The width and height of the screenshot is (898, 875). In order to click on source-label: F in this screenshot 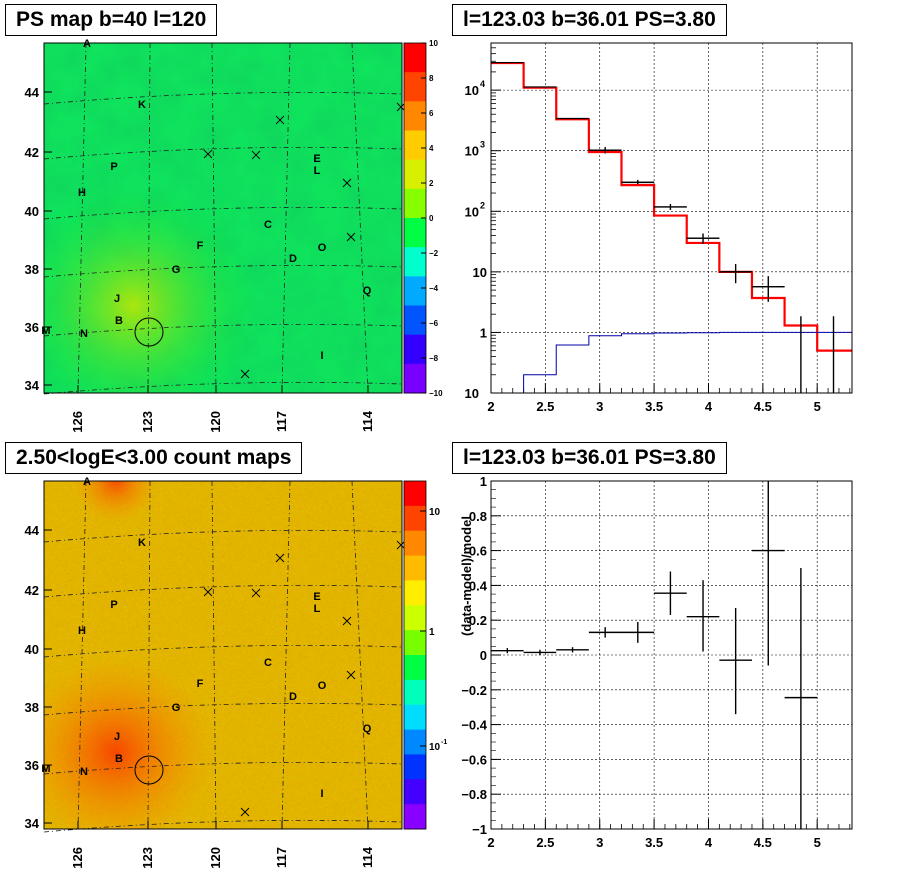, I will do `click(200, 246)`.